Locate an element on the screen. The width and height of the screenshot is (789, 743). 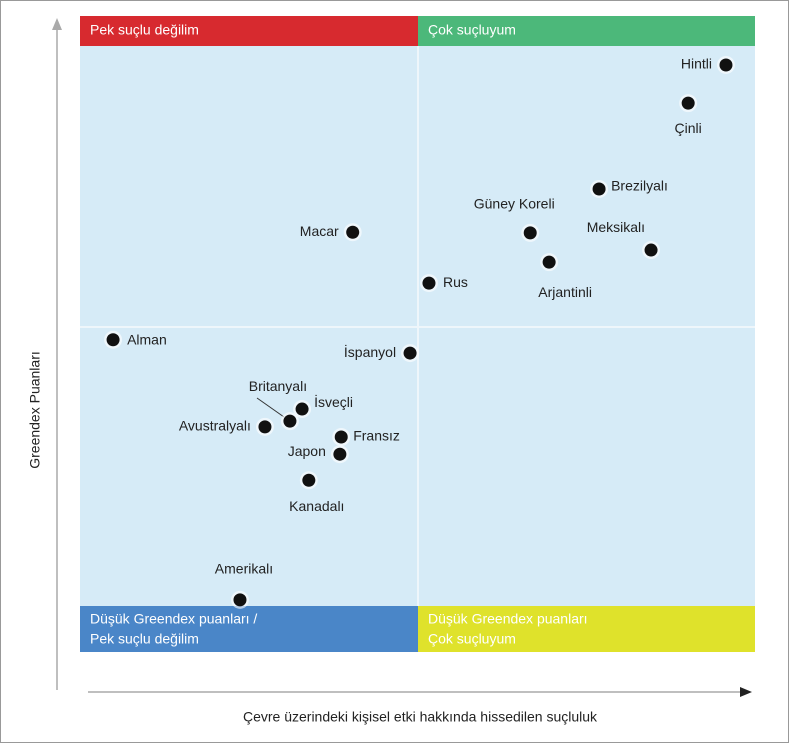
point-label: Hintli is located at coordinates (696, 64).